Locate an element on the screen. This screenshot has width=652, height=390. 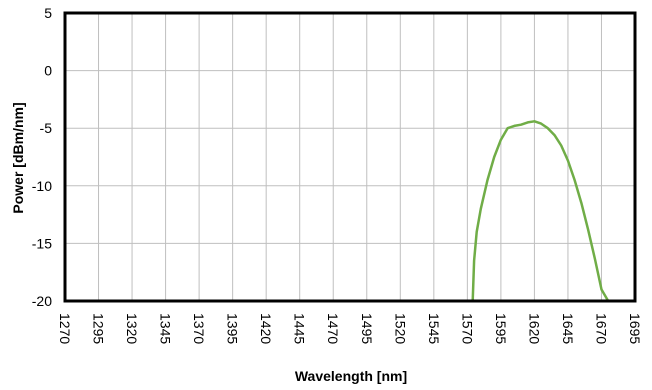
x-tick-label: 1520 is located at coordinates (400, 328).